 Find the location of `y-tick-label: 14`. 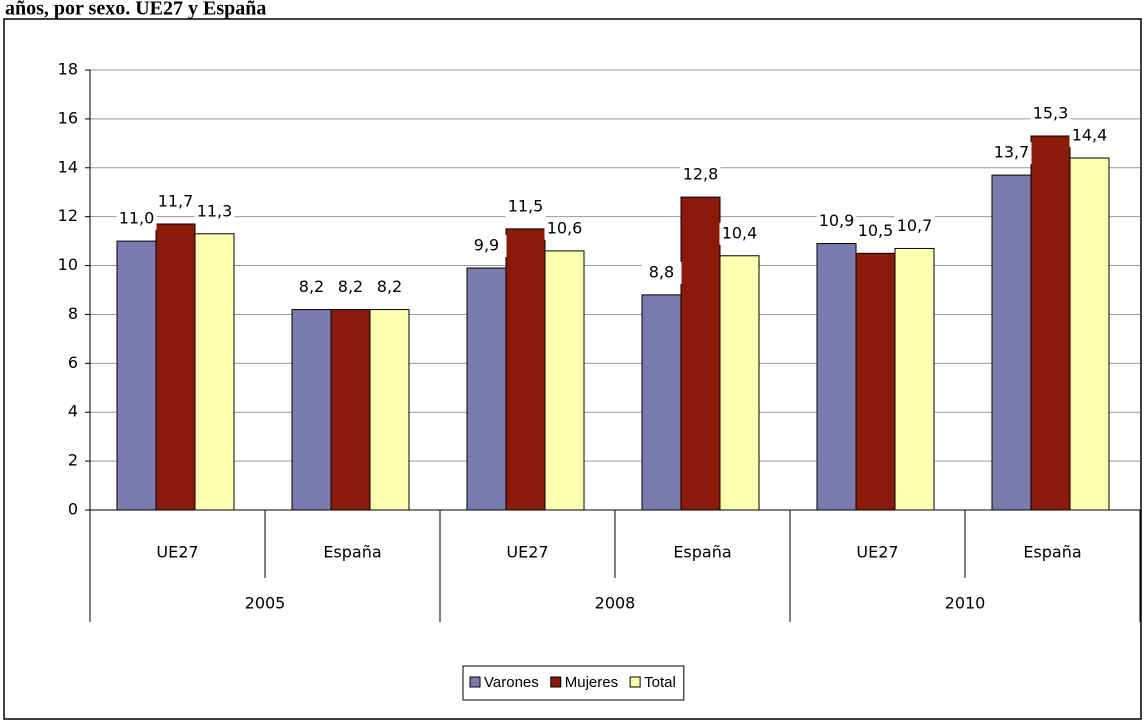

y-tick-label: 14 is located at coordinates (68, 166).